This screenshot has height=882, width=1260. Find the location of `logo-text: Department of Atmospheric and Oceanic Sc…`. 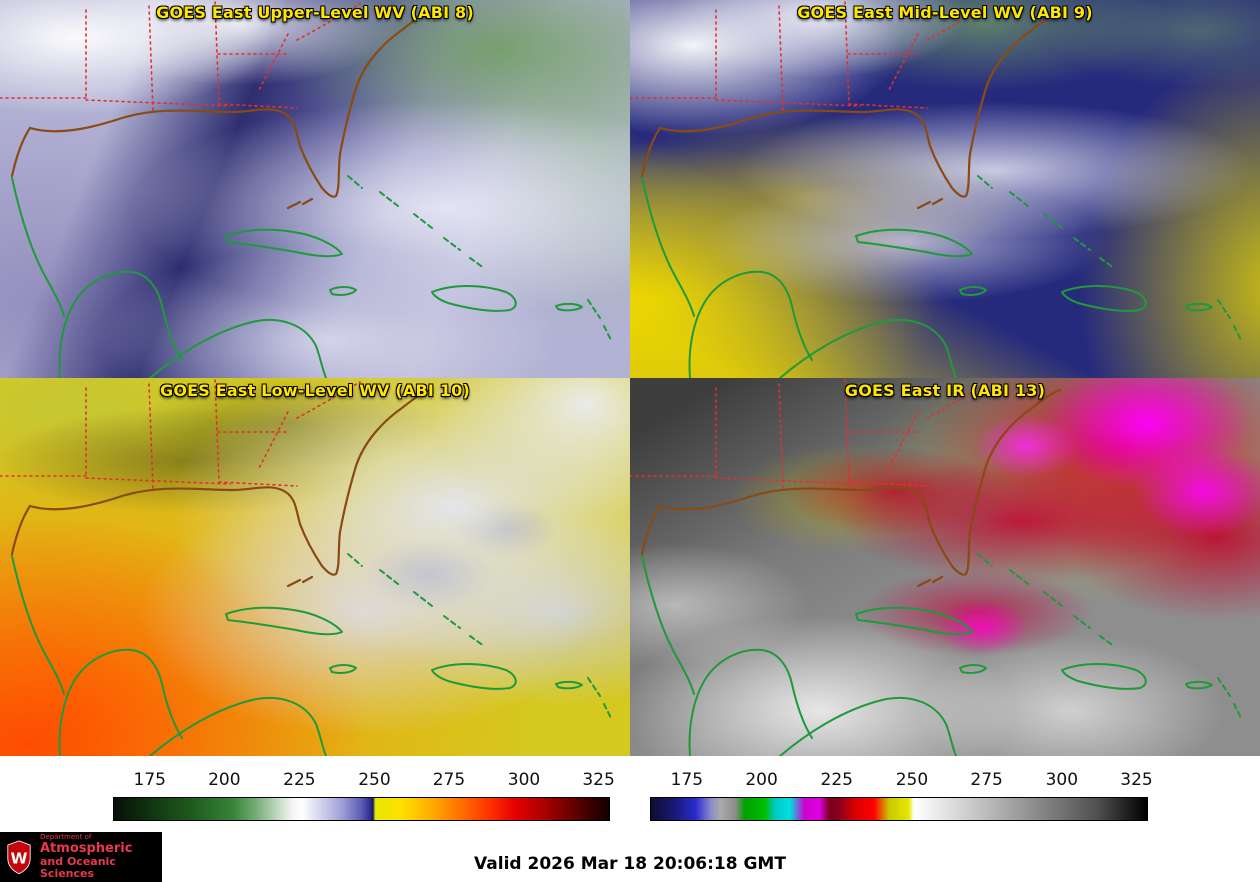

logo-text: Department of Atmospheric and Oceanic Sc… is located at coordinates (101, 856).